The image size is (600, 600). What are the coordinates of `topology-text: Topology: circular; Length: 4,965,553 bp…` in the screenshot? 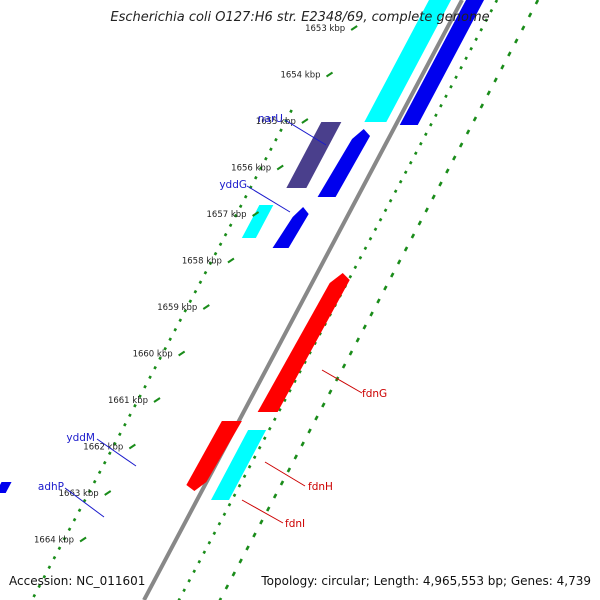 It's located at (426, 581).